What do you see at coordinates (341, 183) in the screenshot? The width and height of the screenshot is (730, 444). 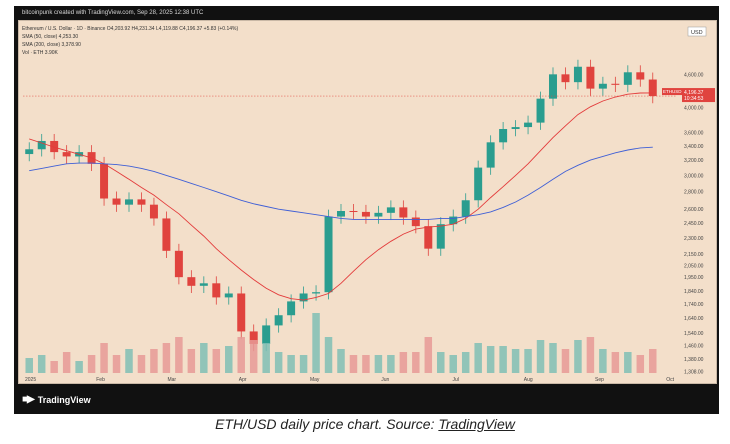 I see `sma200-line` at bounding box center [341, 183].